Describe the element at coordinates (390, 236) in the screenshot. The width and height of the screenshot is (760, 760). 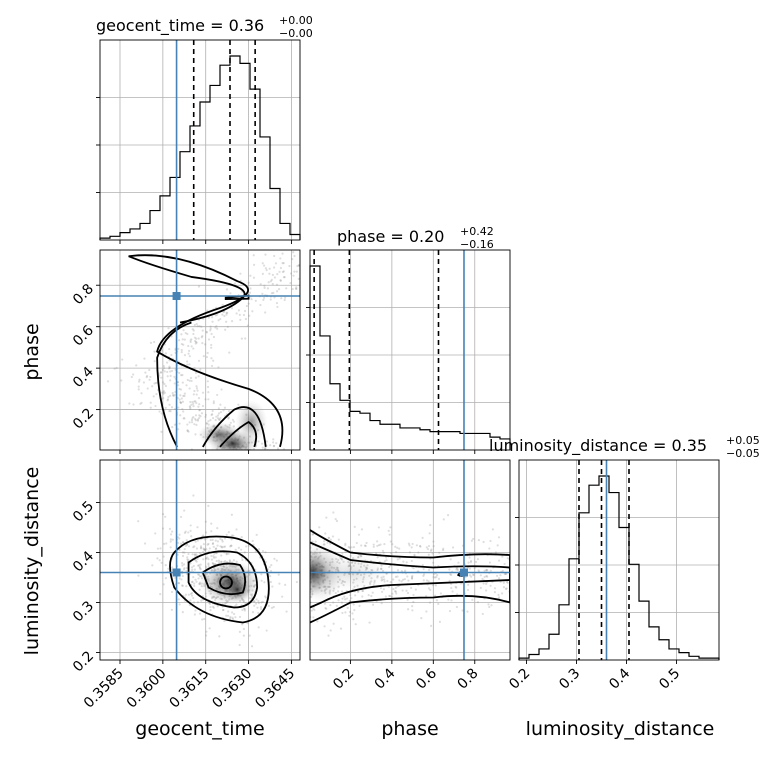
I see `title-phase: phase = 0.20` at that location.